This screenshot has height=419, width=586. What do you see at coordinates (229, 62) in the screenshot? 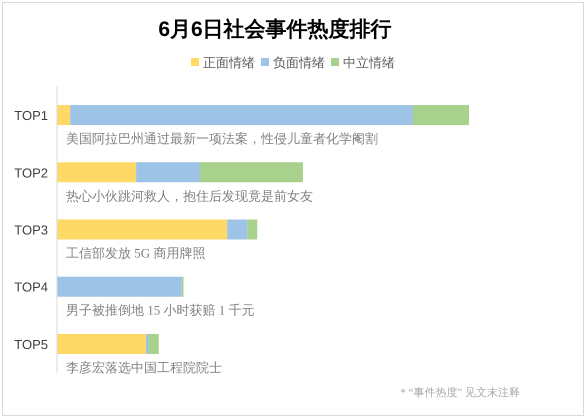
I see `legend-label: 正面情绪` at bounding box center [229, 62].